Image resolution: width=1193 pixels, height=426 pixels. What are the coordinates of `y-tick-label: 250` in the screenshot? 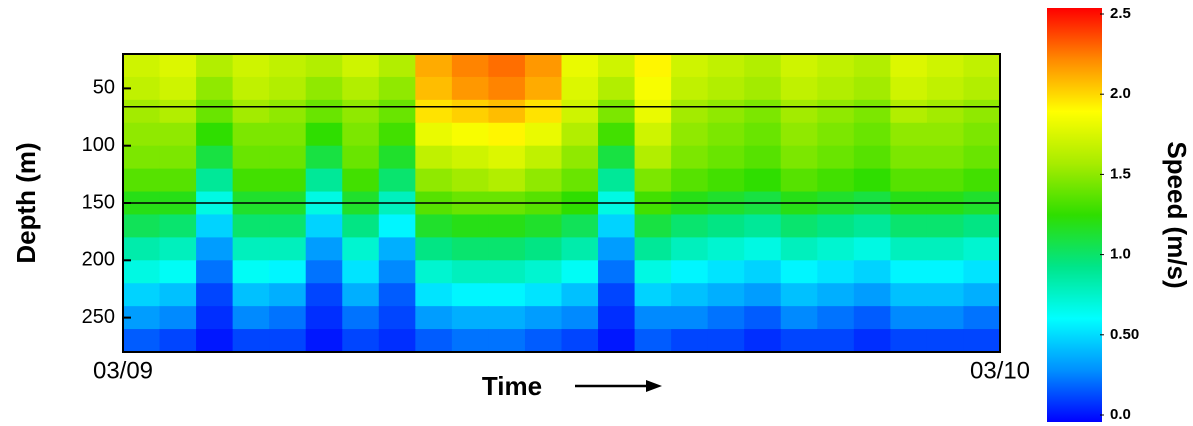 It's located at (98, 317).